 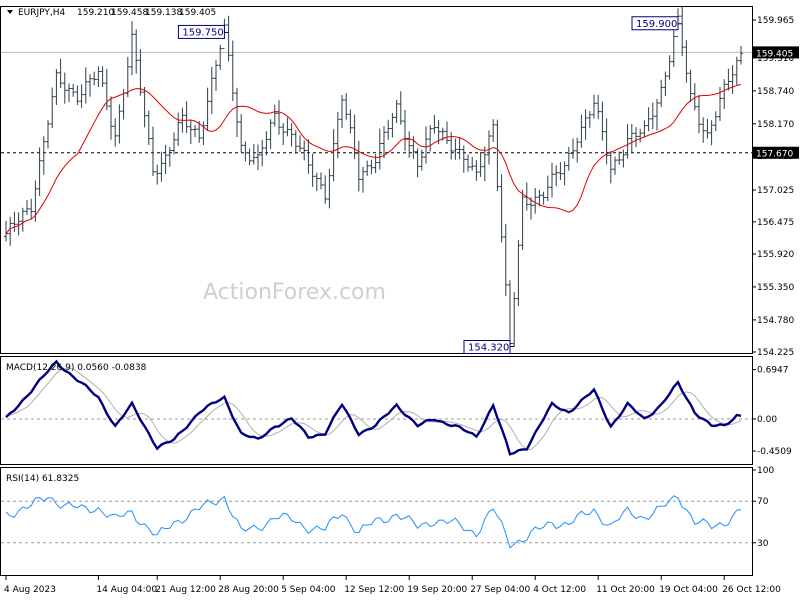 What do you see at coordinates (559, 590) in the screenshot?
I see `time-tick-label: 4 Oct 12:00` at bounding box center [559, 590].